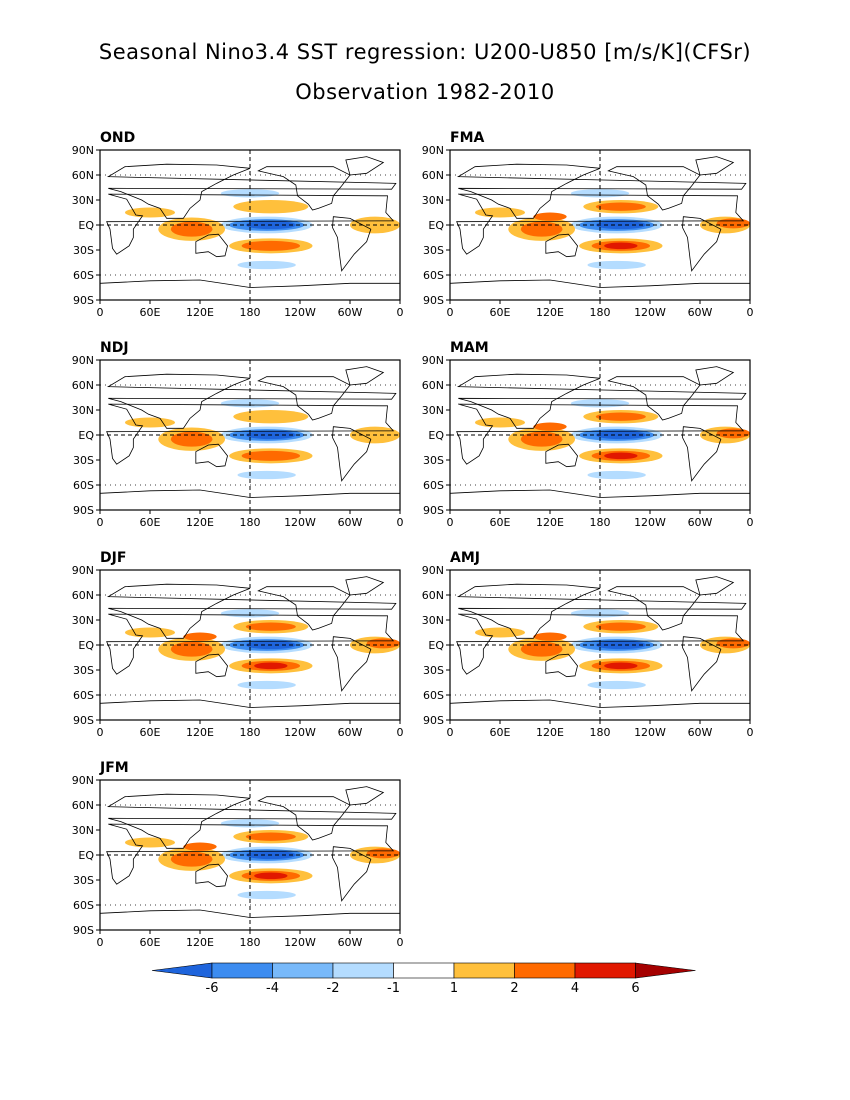 This screenshot has width=850, height=1100. Describe the element at coordinates (272, 988) in the screenshot. I see `colorbar-tick-label: -4` at that location.